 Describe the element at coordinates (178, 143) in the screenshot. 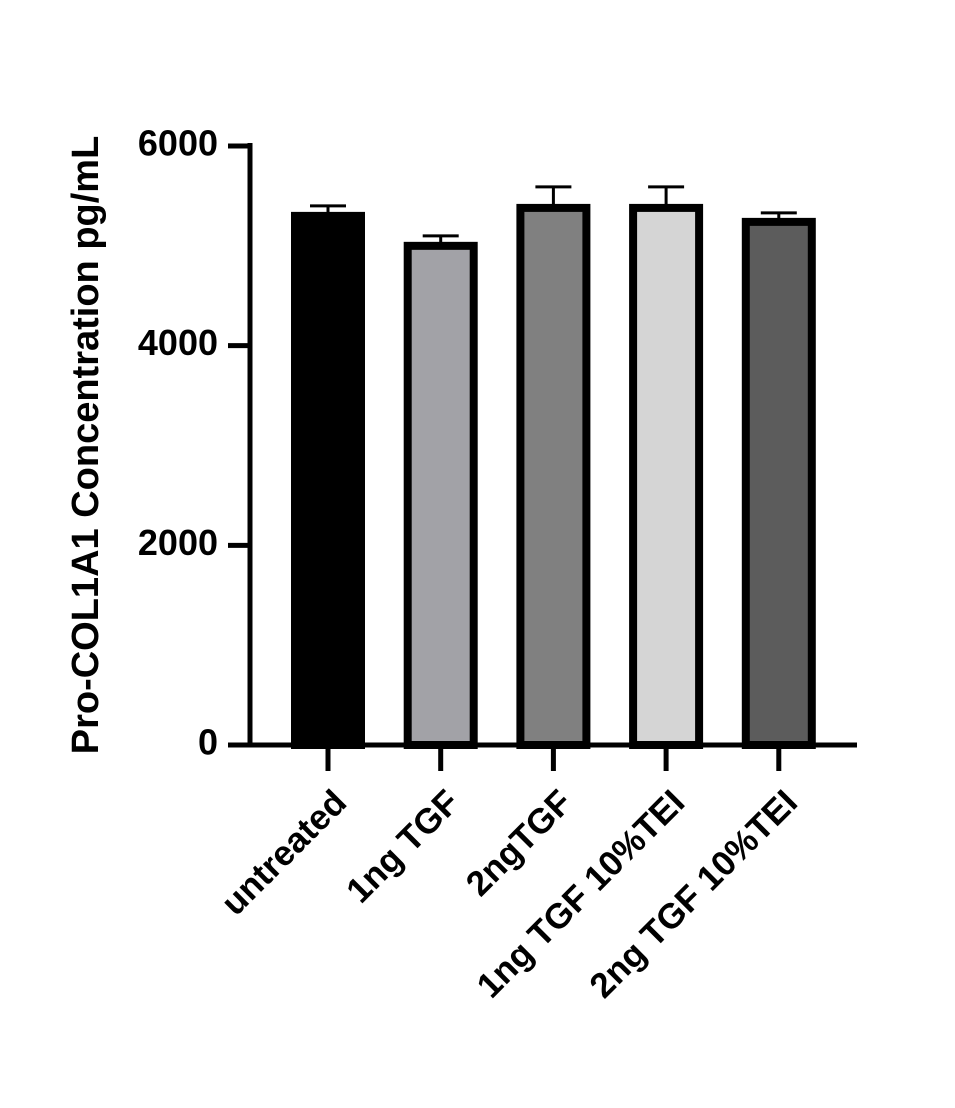

I see `y-tick-label: 6000` at that location.